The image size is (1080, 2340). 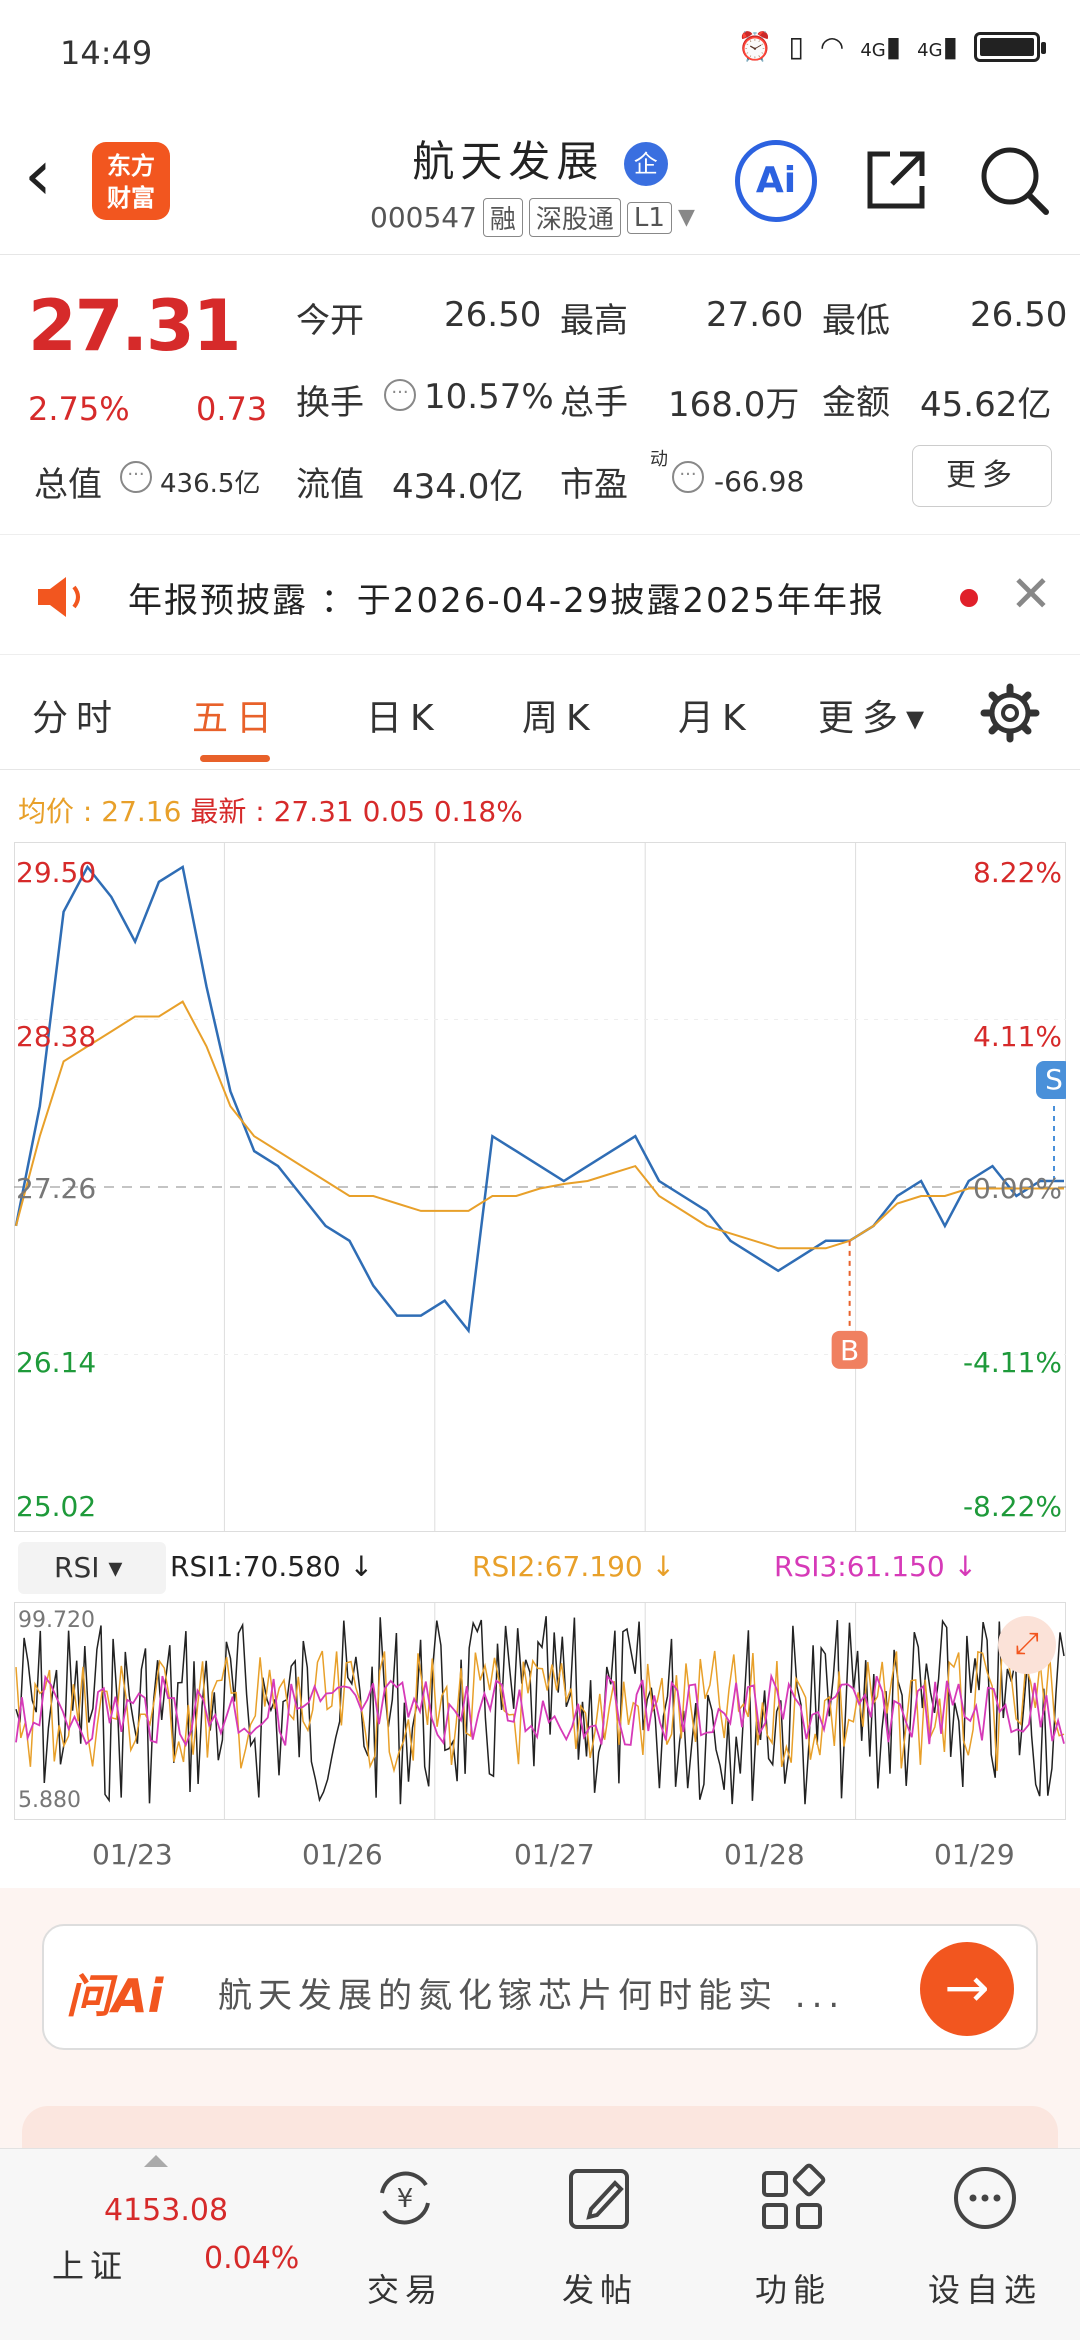 What do you see at coordinates (856, 403) in the screenshot?
I see `amount-label: 金额` at bounding box center [856, 403].